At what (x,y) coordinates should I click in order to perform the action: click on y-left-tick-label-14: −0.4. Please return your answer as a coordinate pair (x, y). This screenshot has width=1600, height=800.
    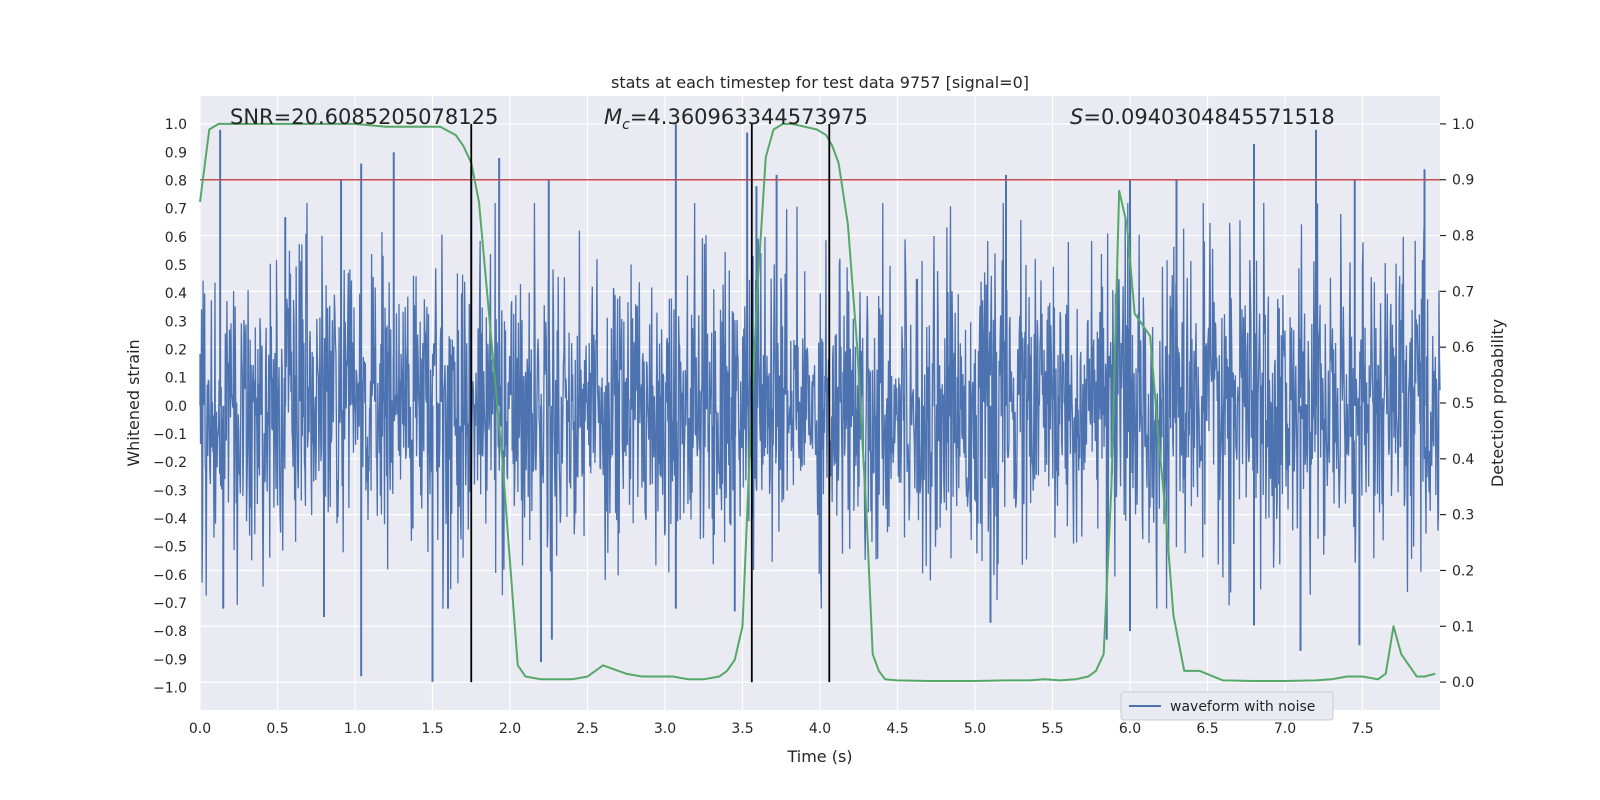
    Looking at the image, I should click on (170, 519).